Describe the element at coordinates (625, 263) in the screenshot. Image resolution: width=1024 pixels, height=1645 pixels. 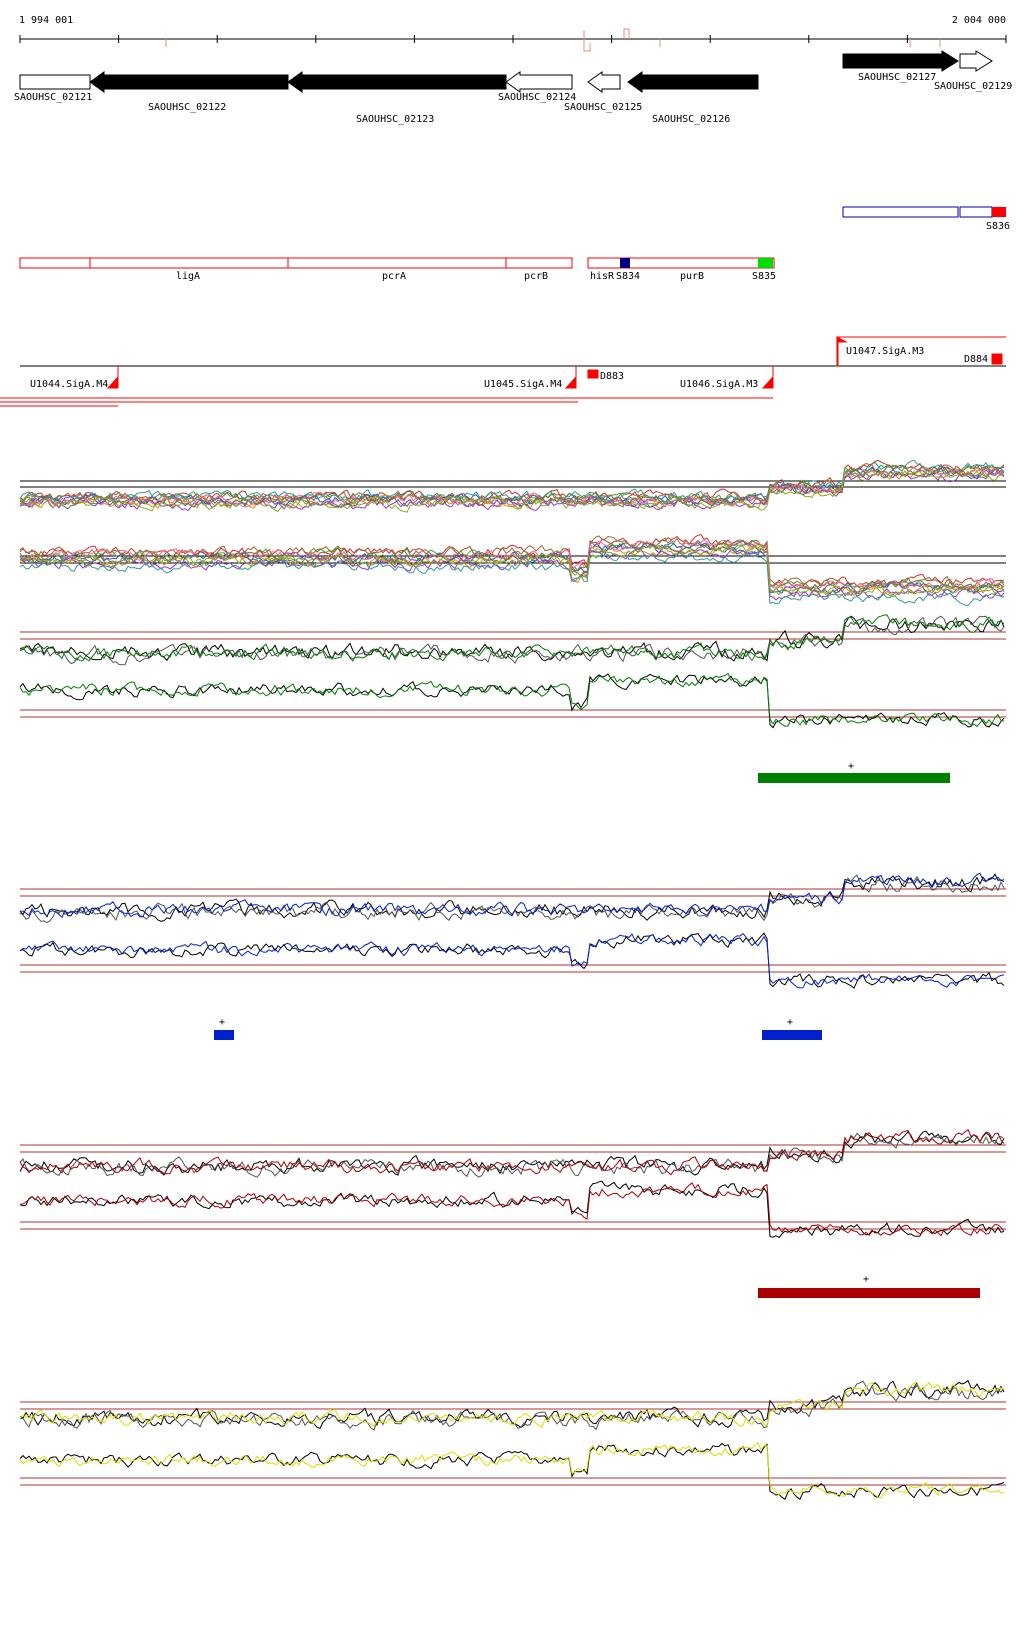
I see `feature-S834` at that location.